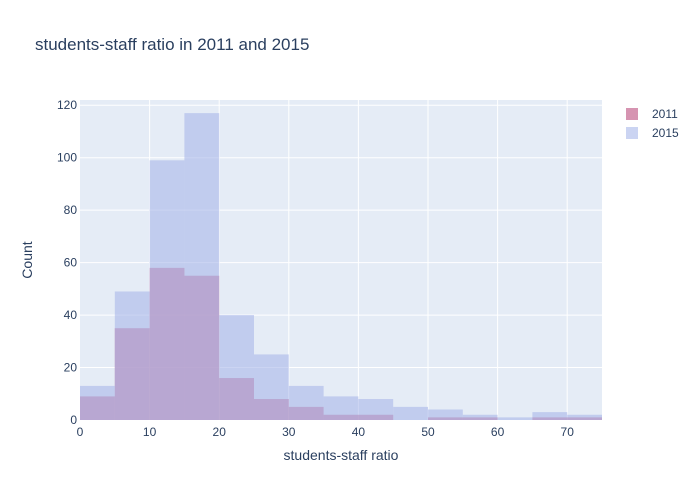  Describe the element at coordinates (67, 158) in the screenshot. I see `y-tick-label: 100` at that location.